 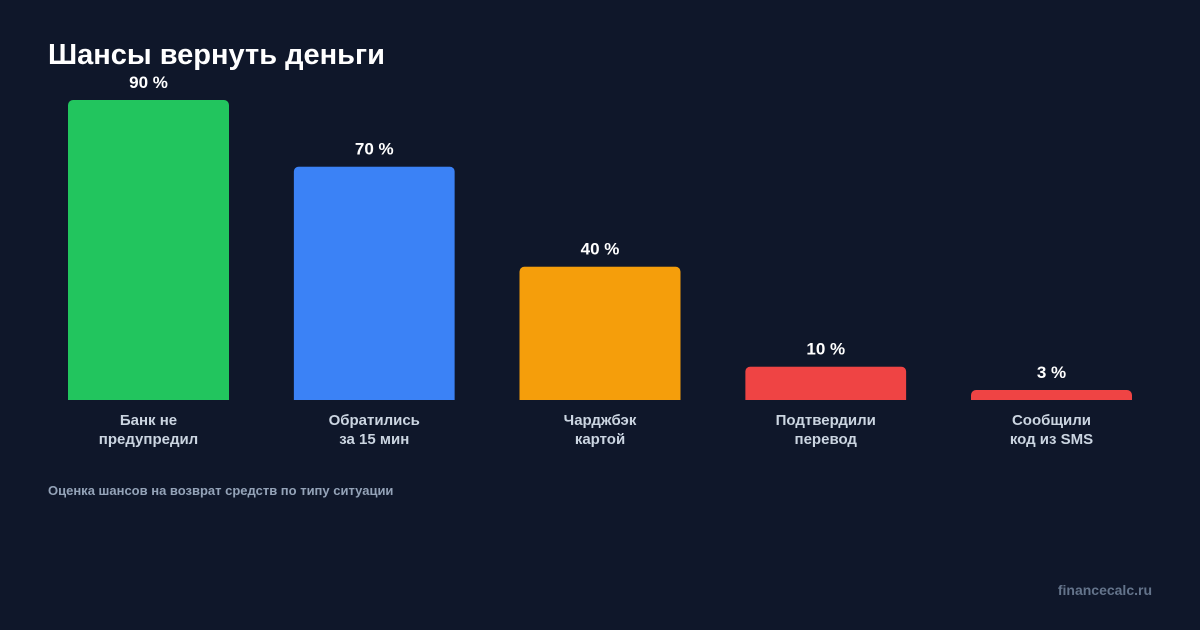 I want to click on category-label-line: Подтвердили, so click(x=826, y=420).